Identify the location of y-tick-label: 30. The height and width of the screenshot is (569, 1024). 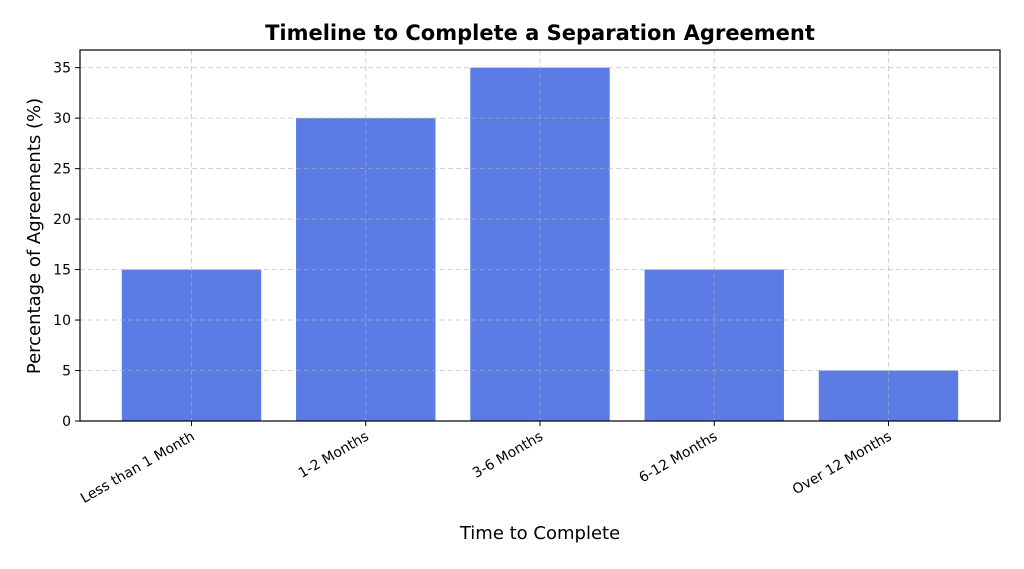
(62, 119).